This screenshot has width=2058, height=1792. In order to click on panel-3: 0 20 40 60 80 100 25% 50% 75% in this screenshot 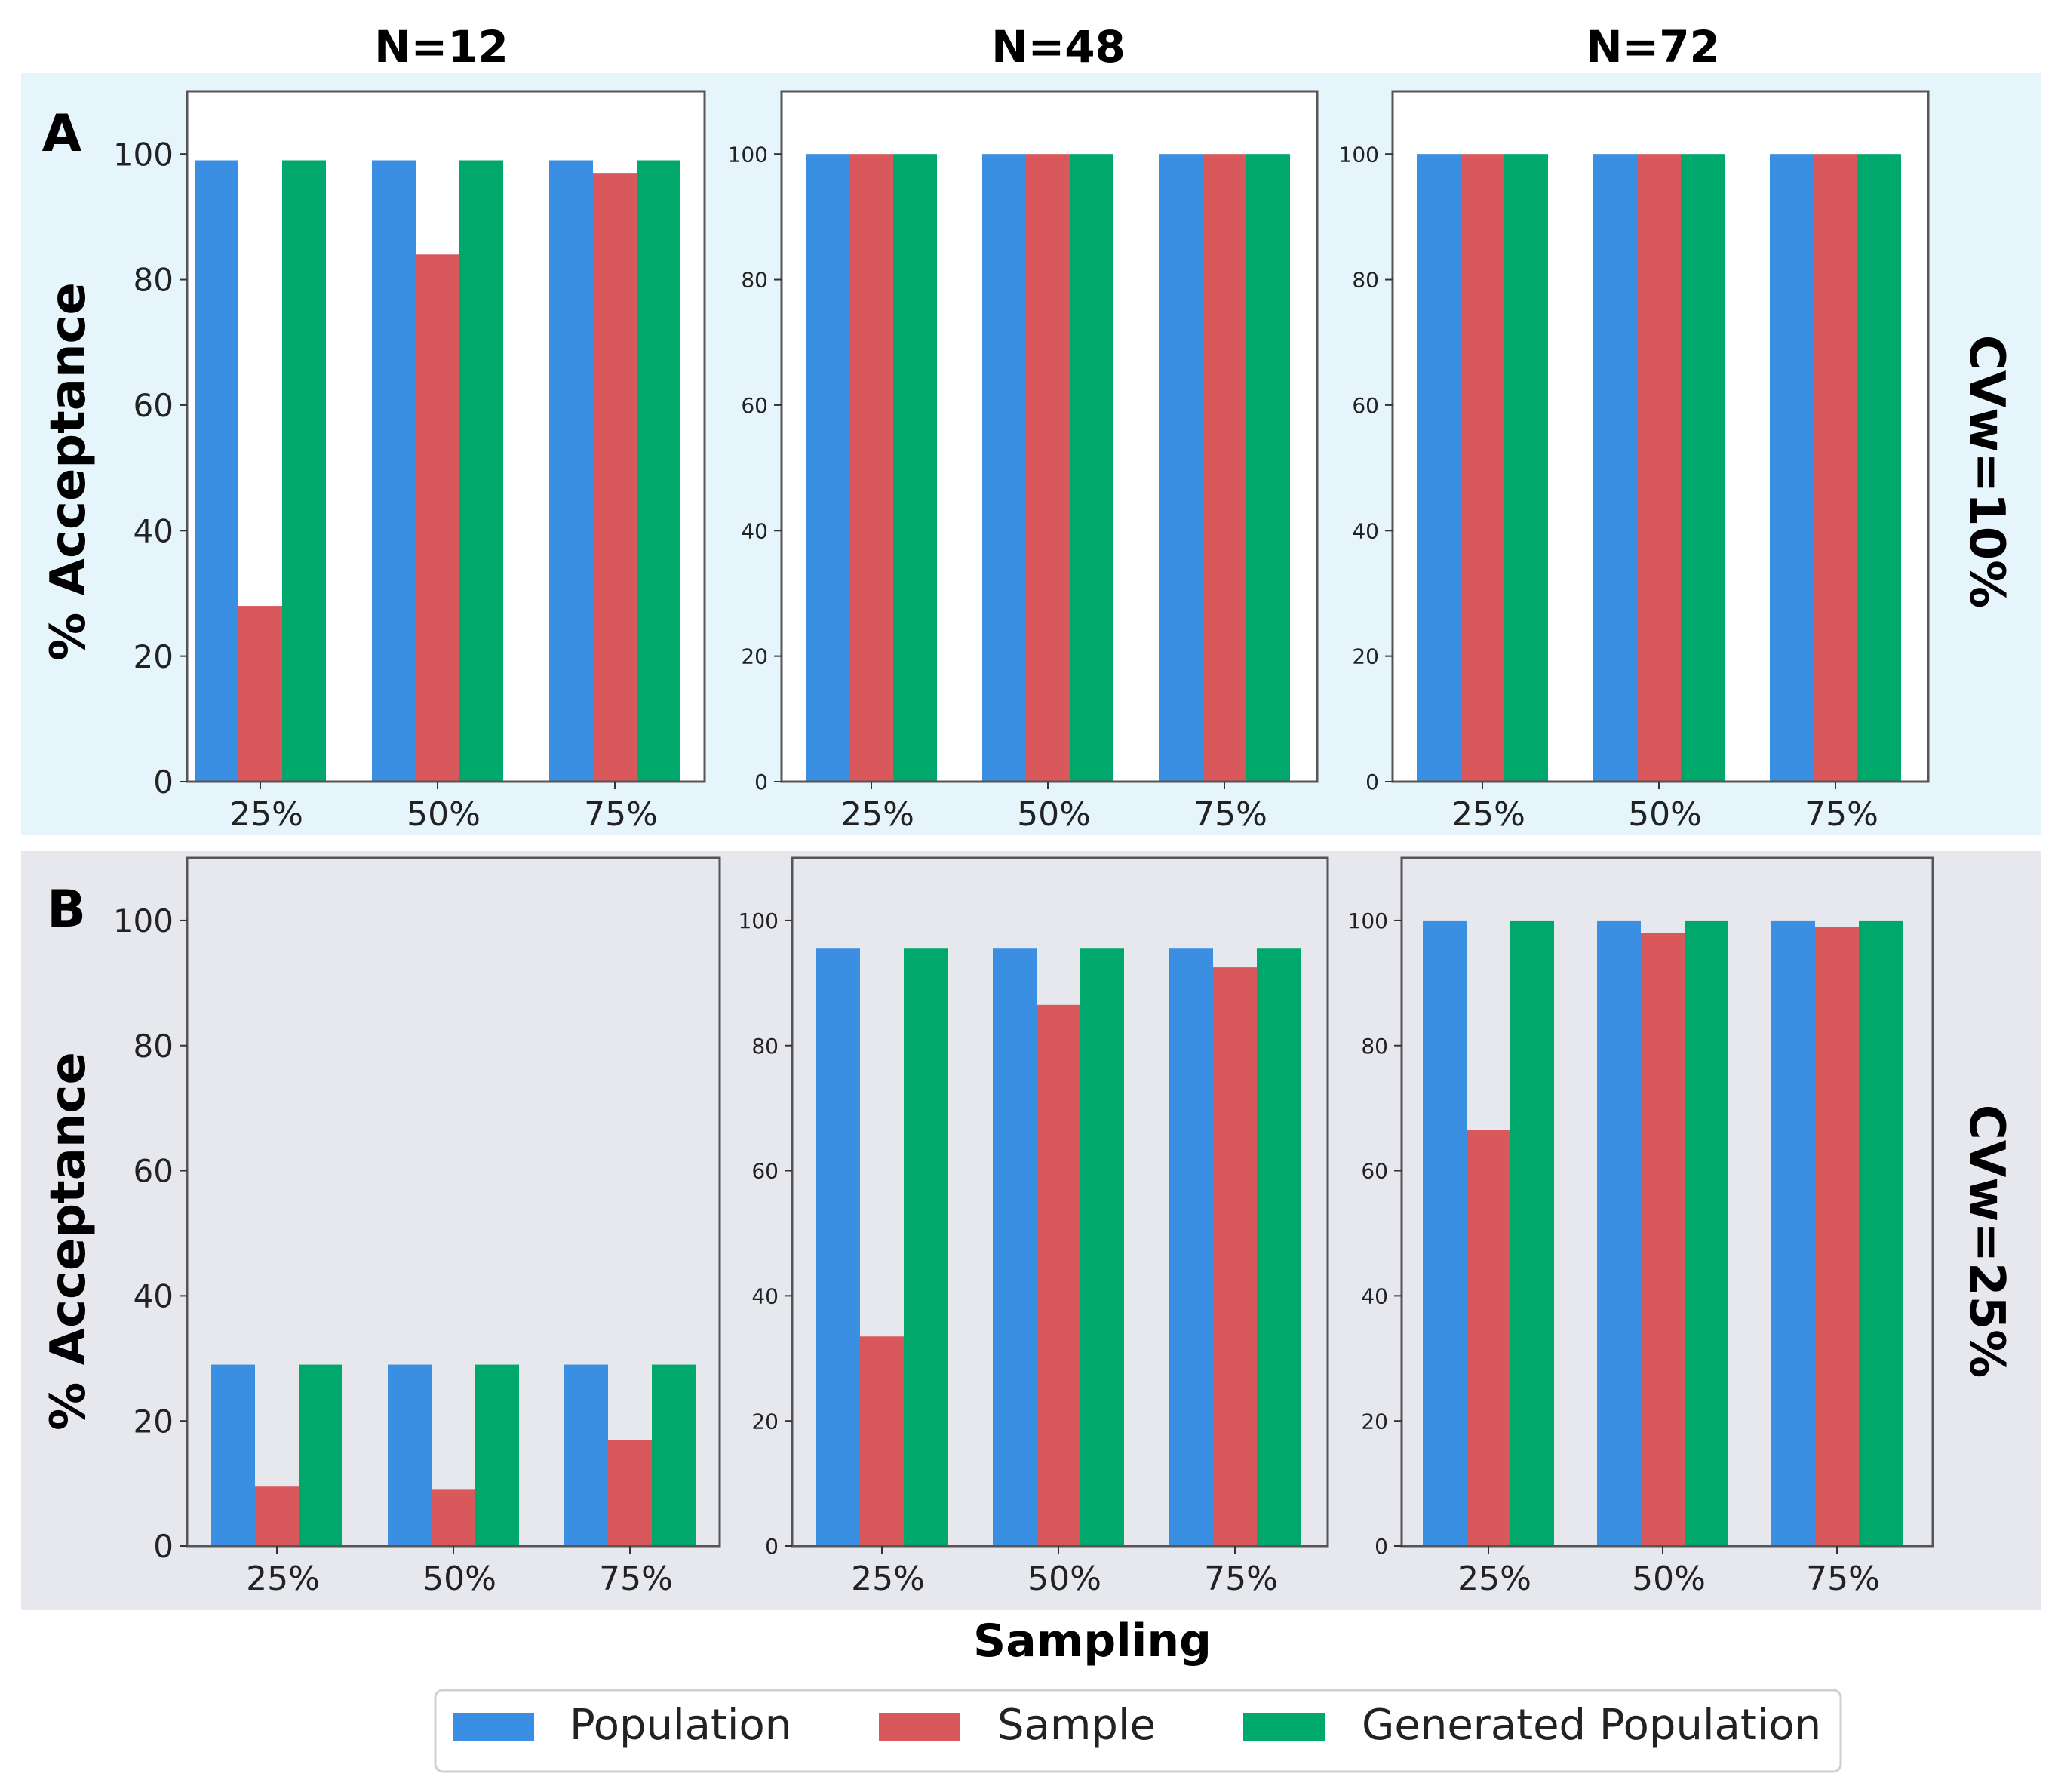, I will do `click(1635, 462)`.